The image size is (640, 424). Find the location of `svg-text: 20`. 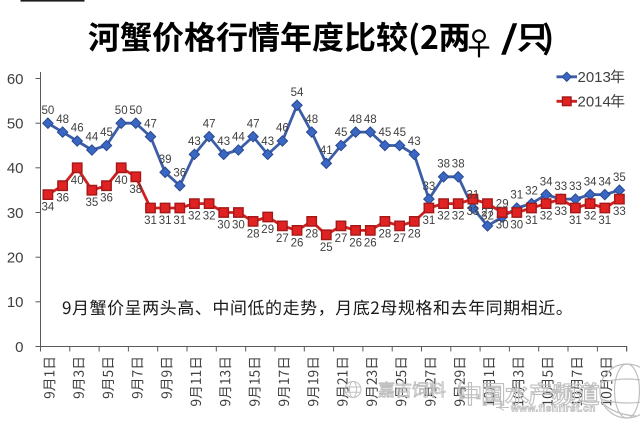

svg-text: 20 is located at coordinates (15, 258).